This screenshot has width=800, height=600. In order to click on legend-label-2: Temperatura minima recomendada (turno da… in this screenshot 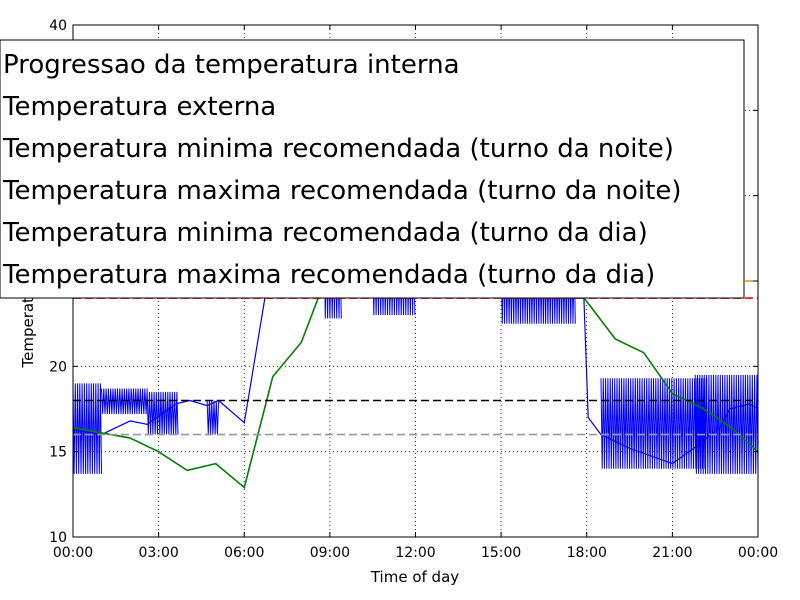, I will do `click(338, 149)`.